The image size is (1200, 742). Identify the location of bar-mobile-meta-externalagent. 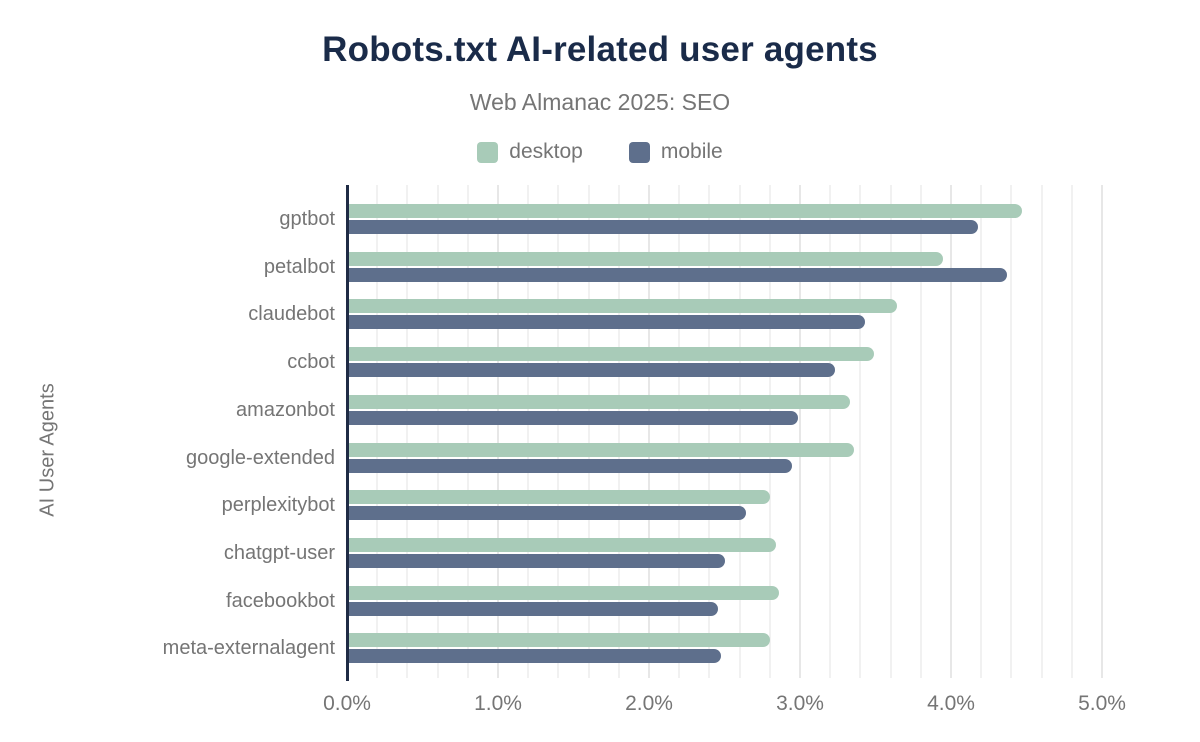
(534, 656).